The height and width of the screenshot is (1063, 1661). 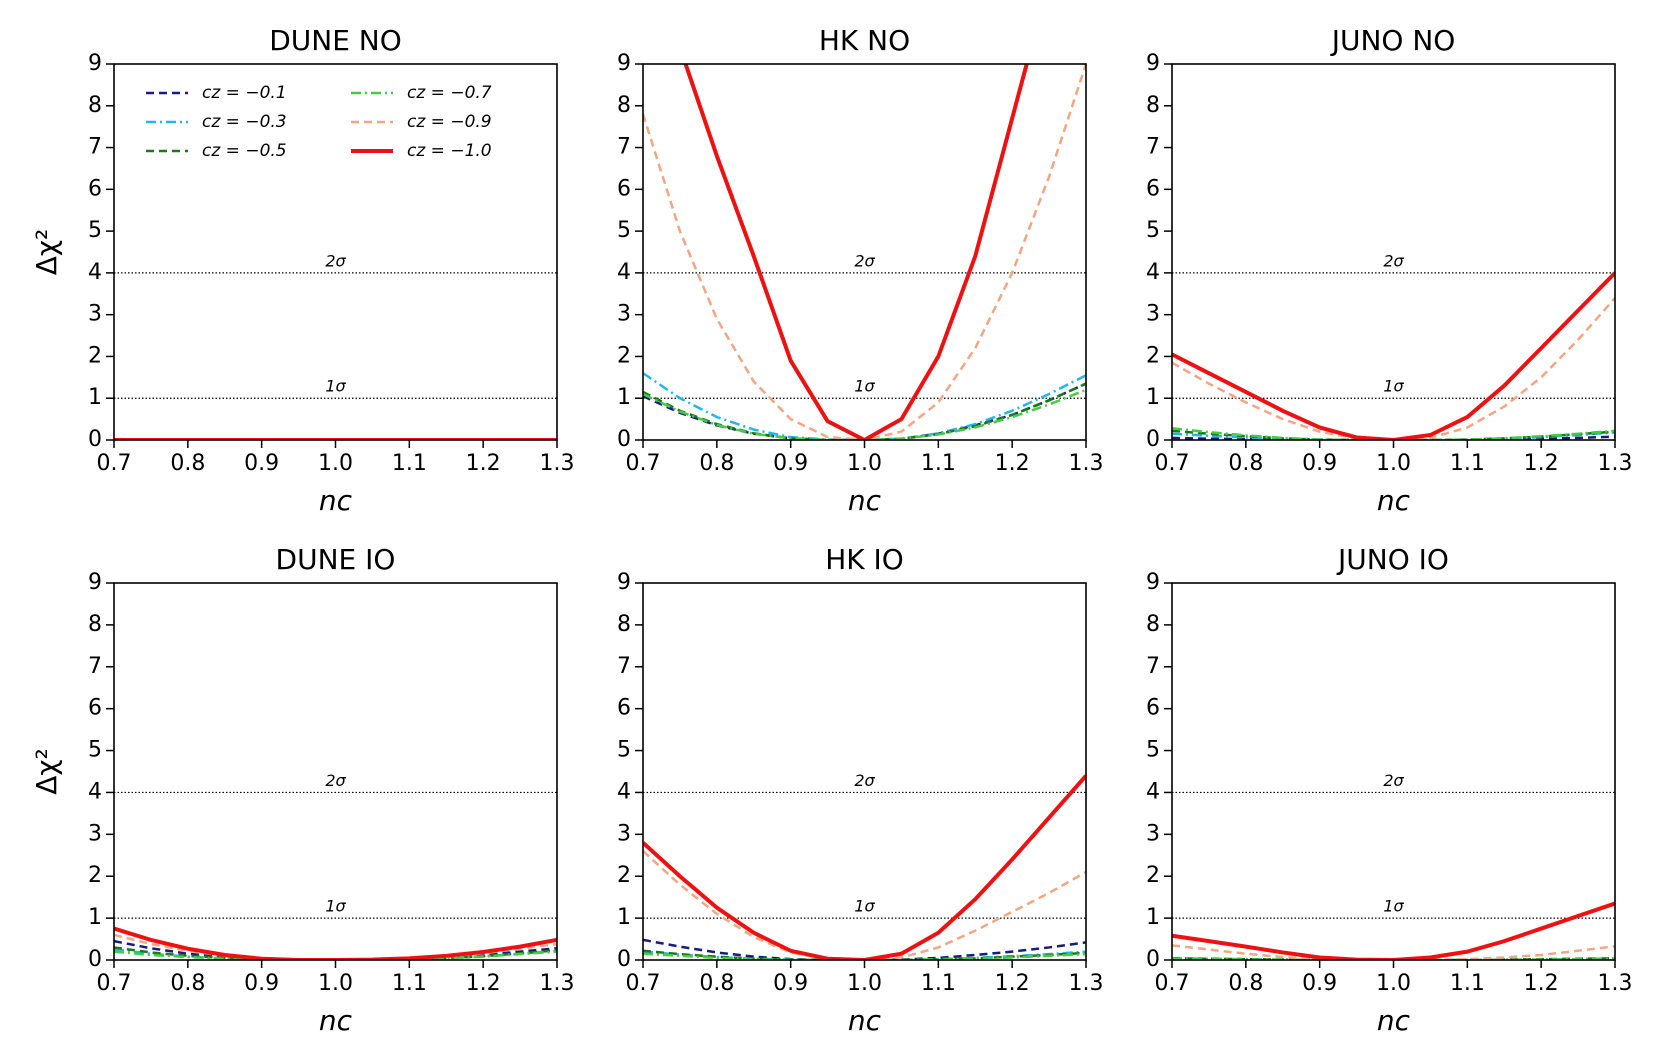 What do you see at coordinates (336, 559) in the screenshot?
I see `panel-title: DUNE IO` at bounding box center [336, 559].